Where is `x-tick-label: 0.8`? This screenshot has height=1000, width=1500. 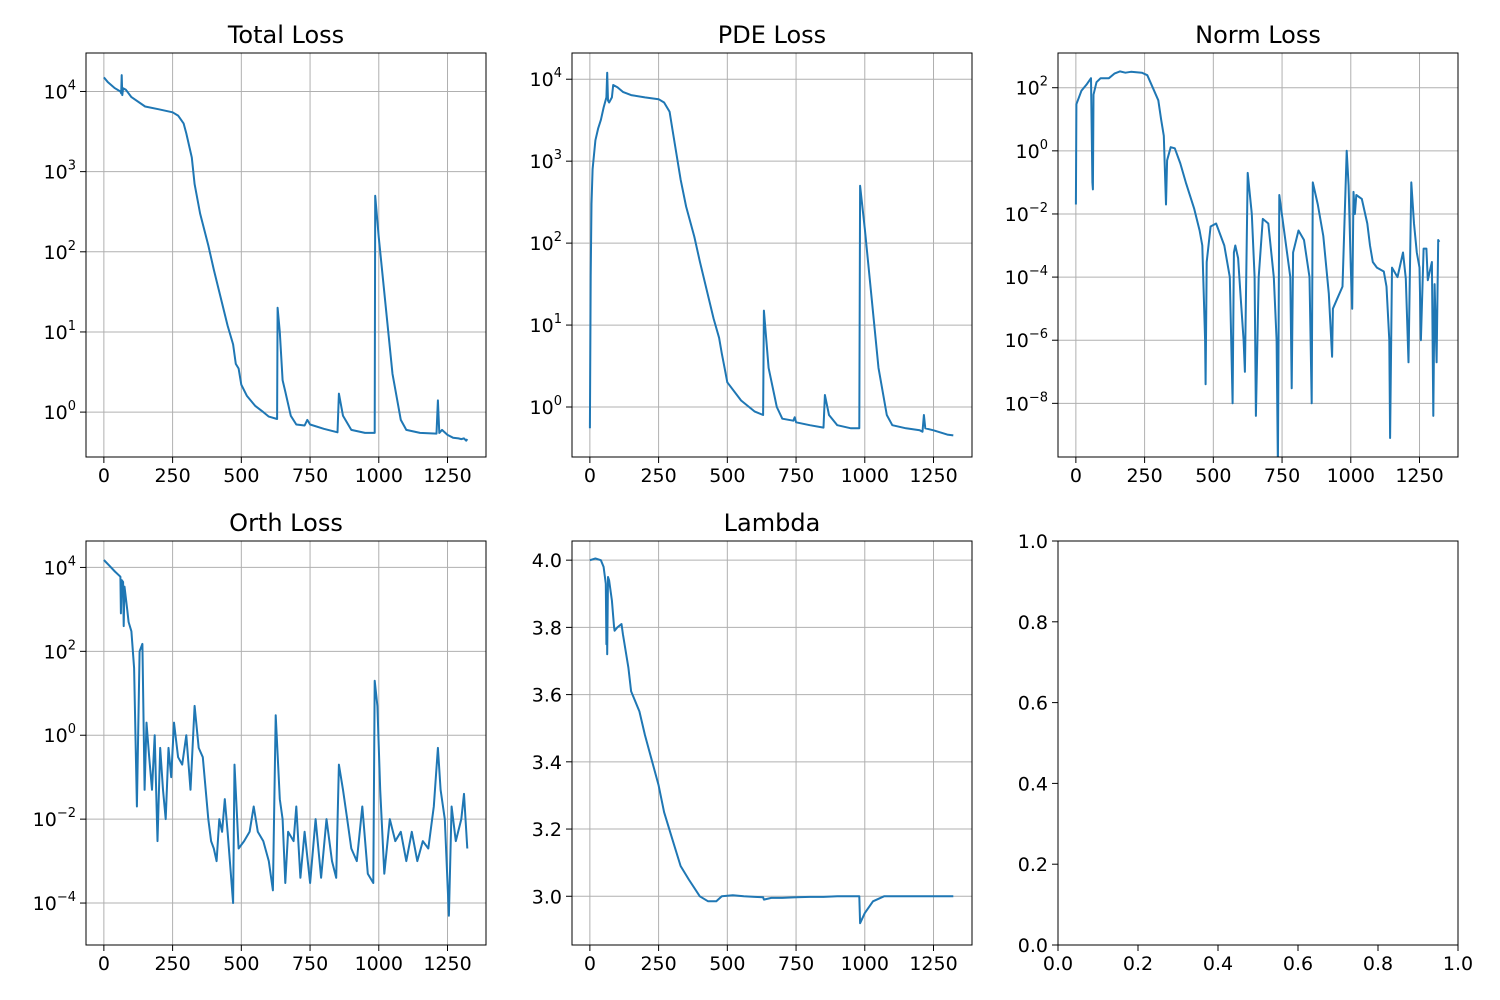 x-tick-label: 0.8 is located at coordinates (1378, 964).